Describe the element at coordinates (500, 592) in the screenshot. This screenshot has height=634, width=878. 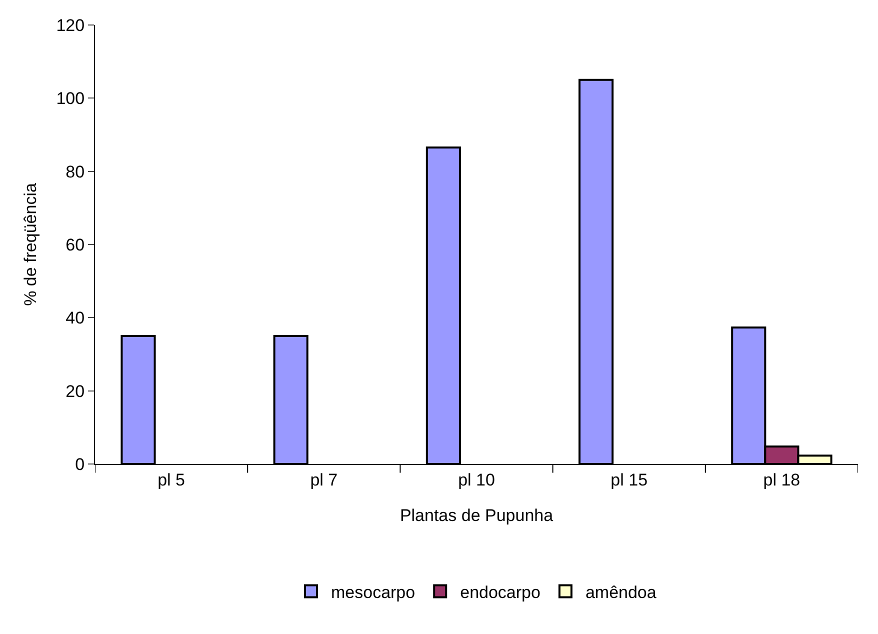
I see `legend-label: endocarpo` at that location.